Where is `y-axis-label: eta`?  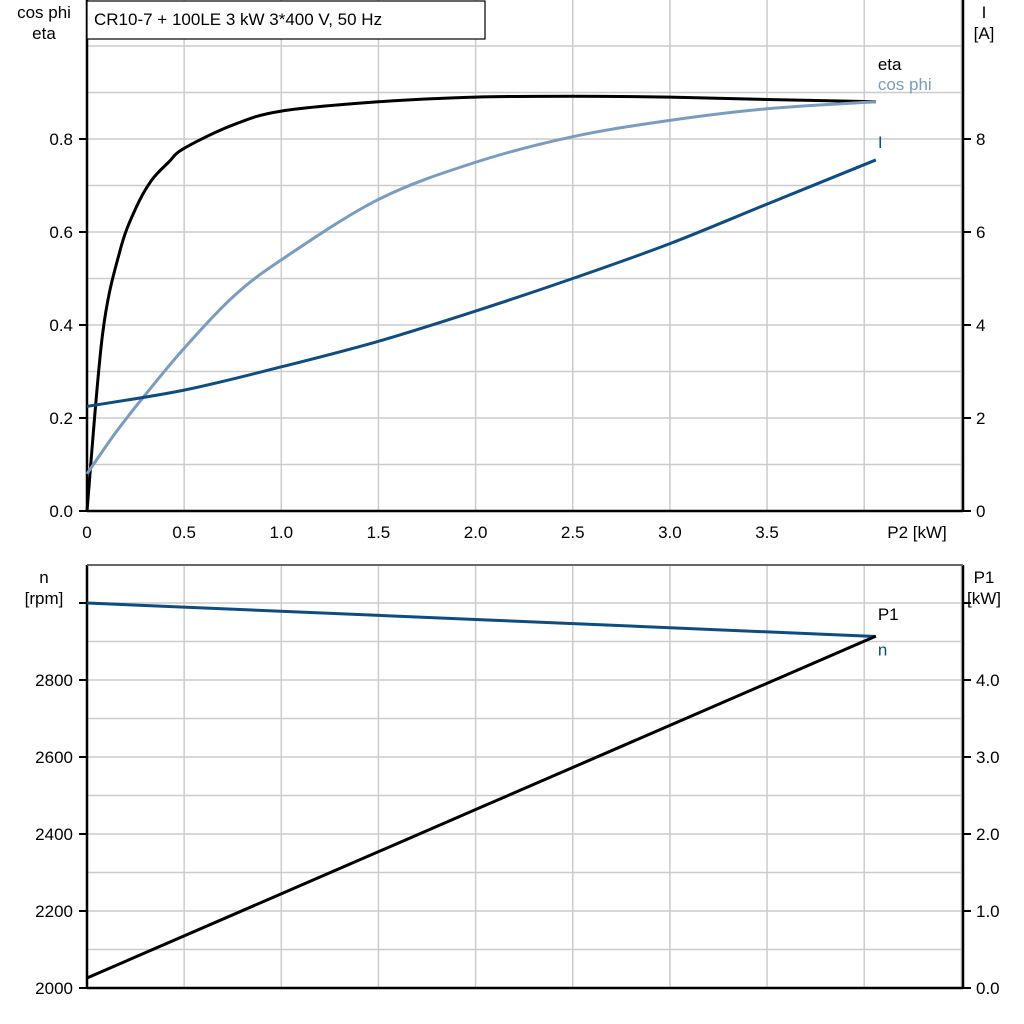
y-axis-label: eta is located at coordinates (44, 33).